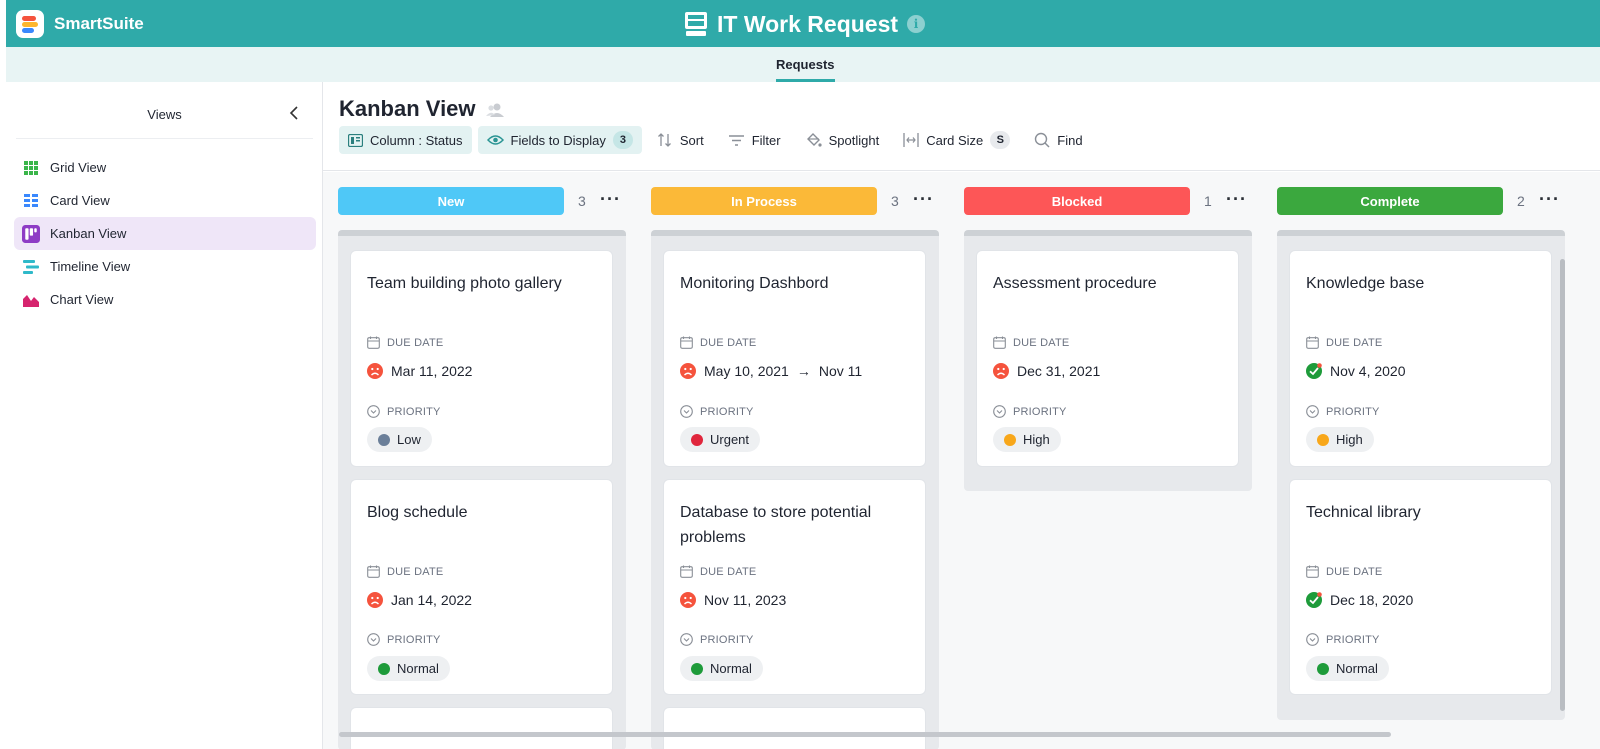  What do you see at coordinates (1359, 600) in the screenshot?
I see `due-date-value: Dec 18, 2020` at bounding box center [1359, 600].